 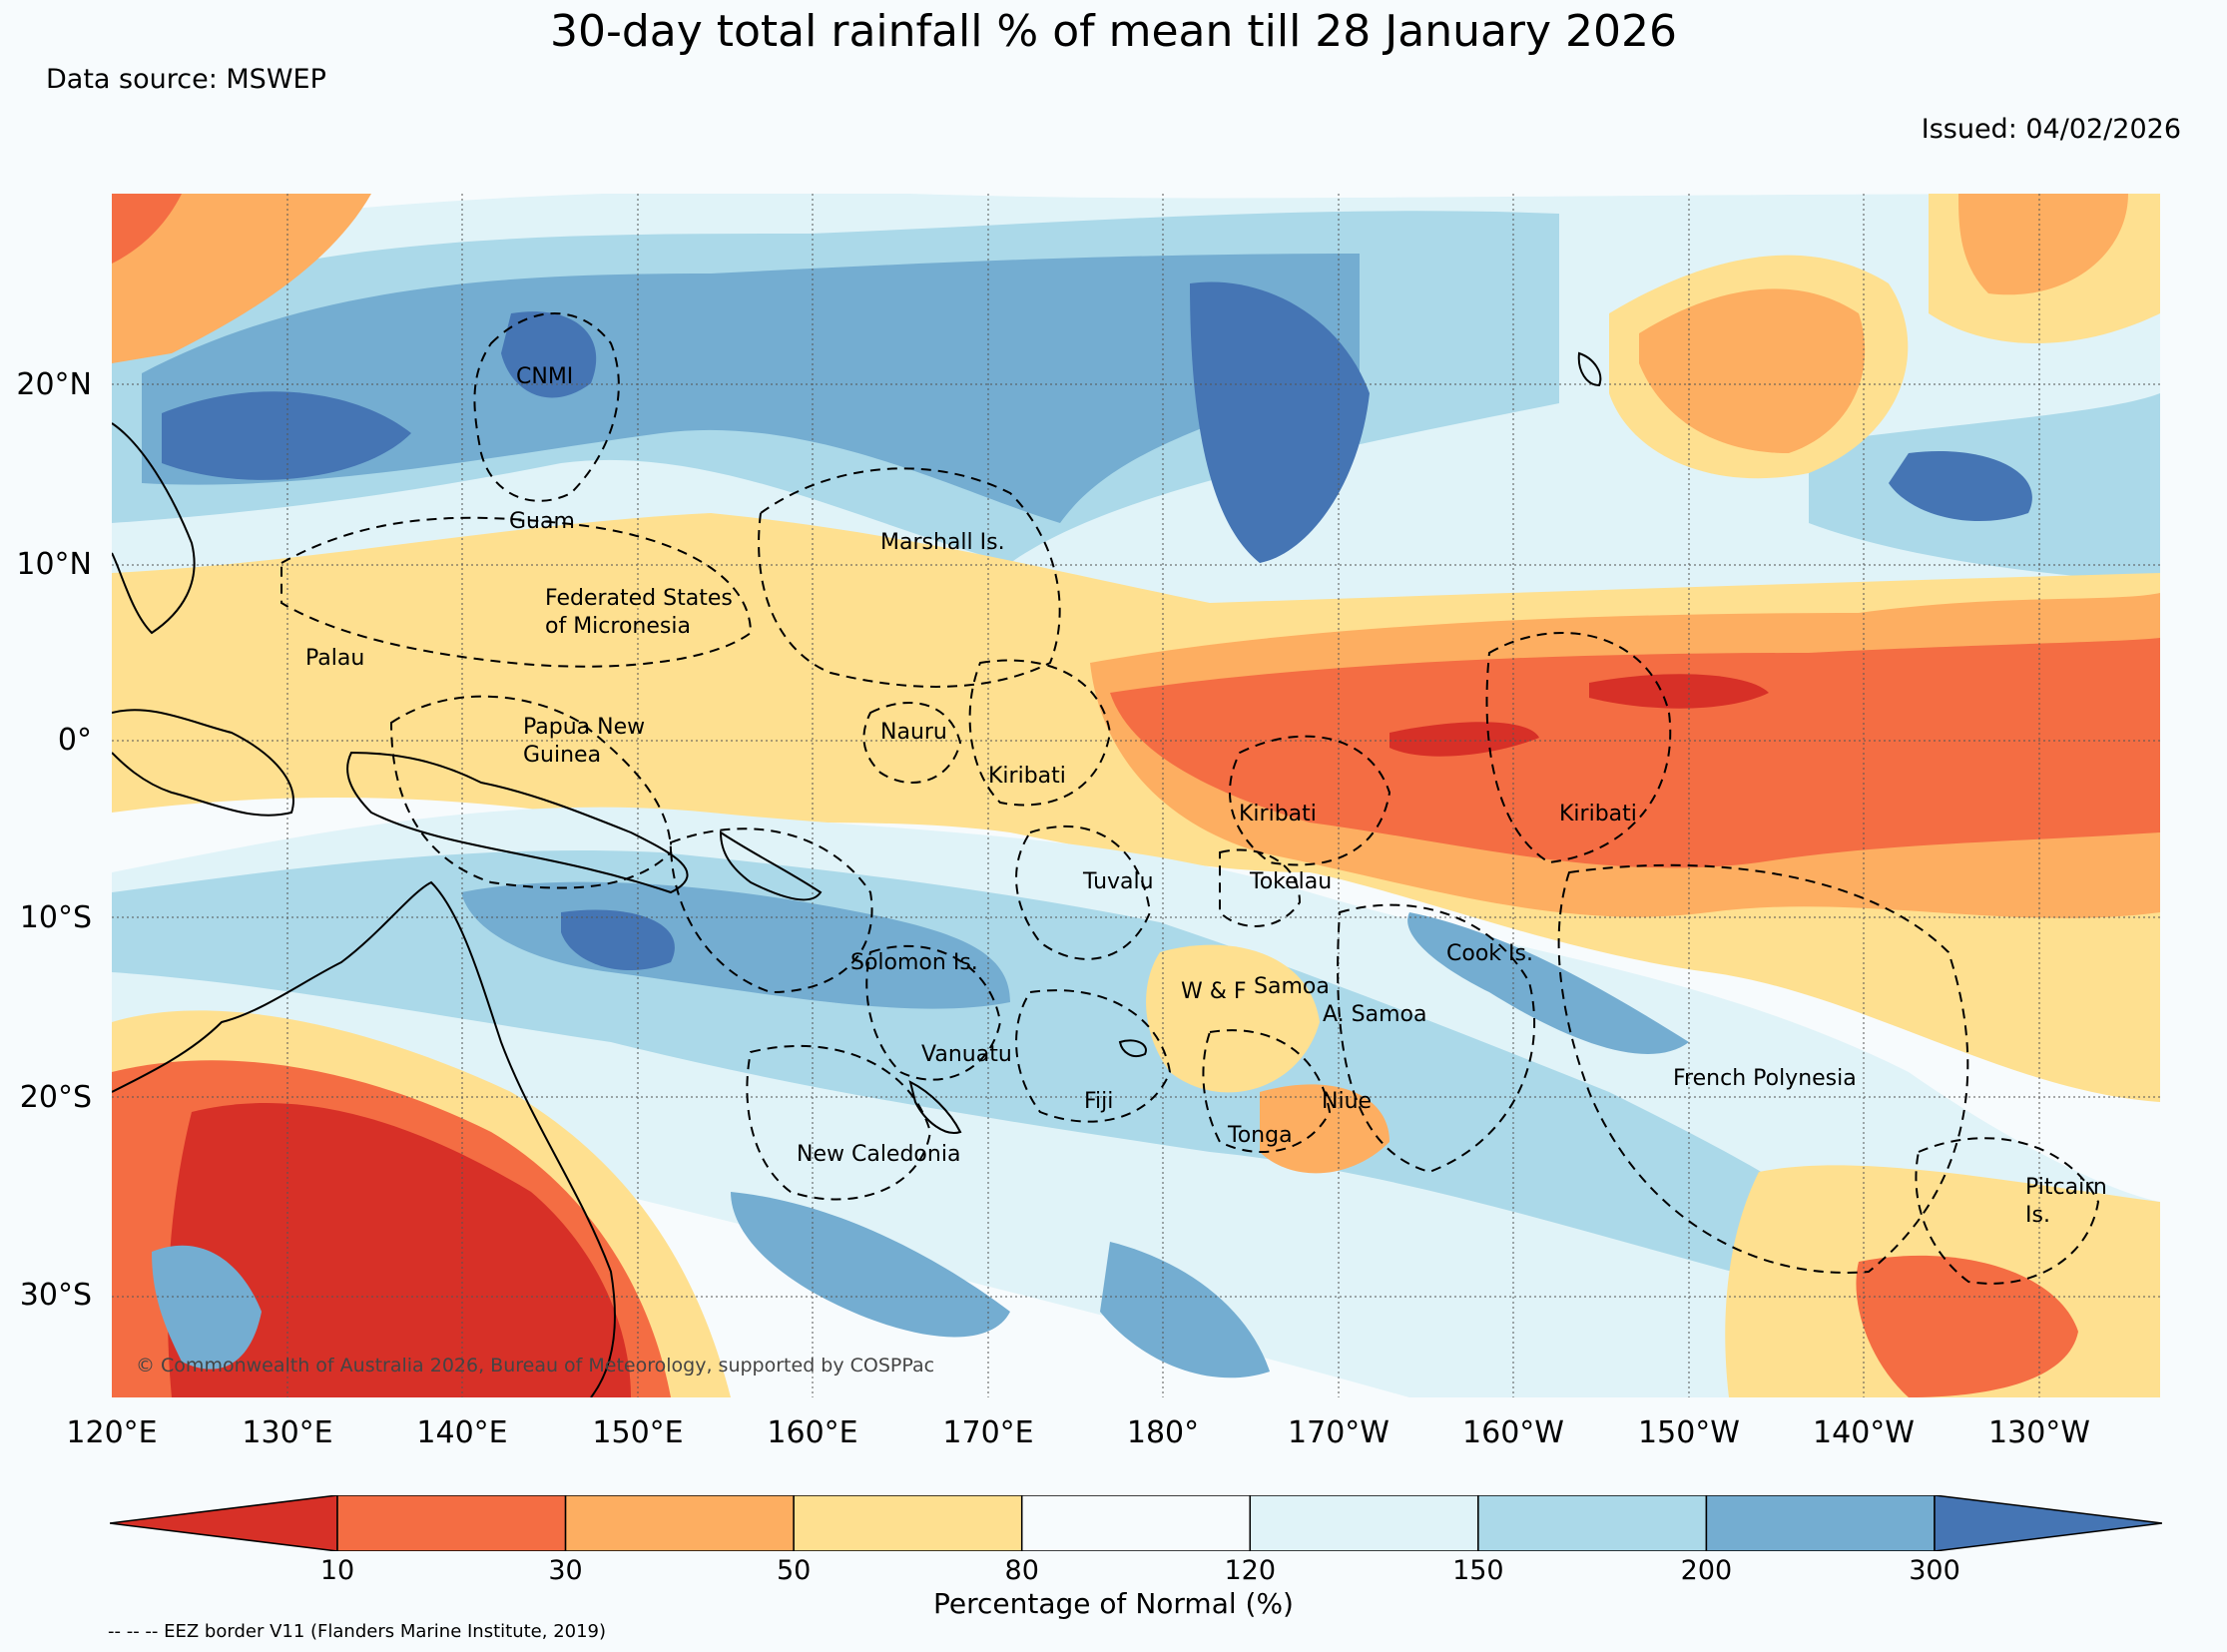 I want to click on north-mid-blue-band, so click(x=751, y=388).